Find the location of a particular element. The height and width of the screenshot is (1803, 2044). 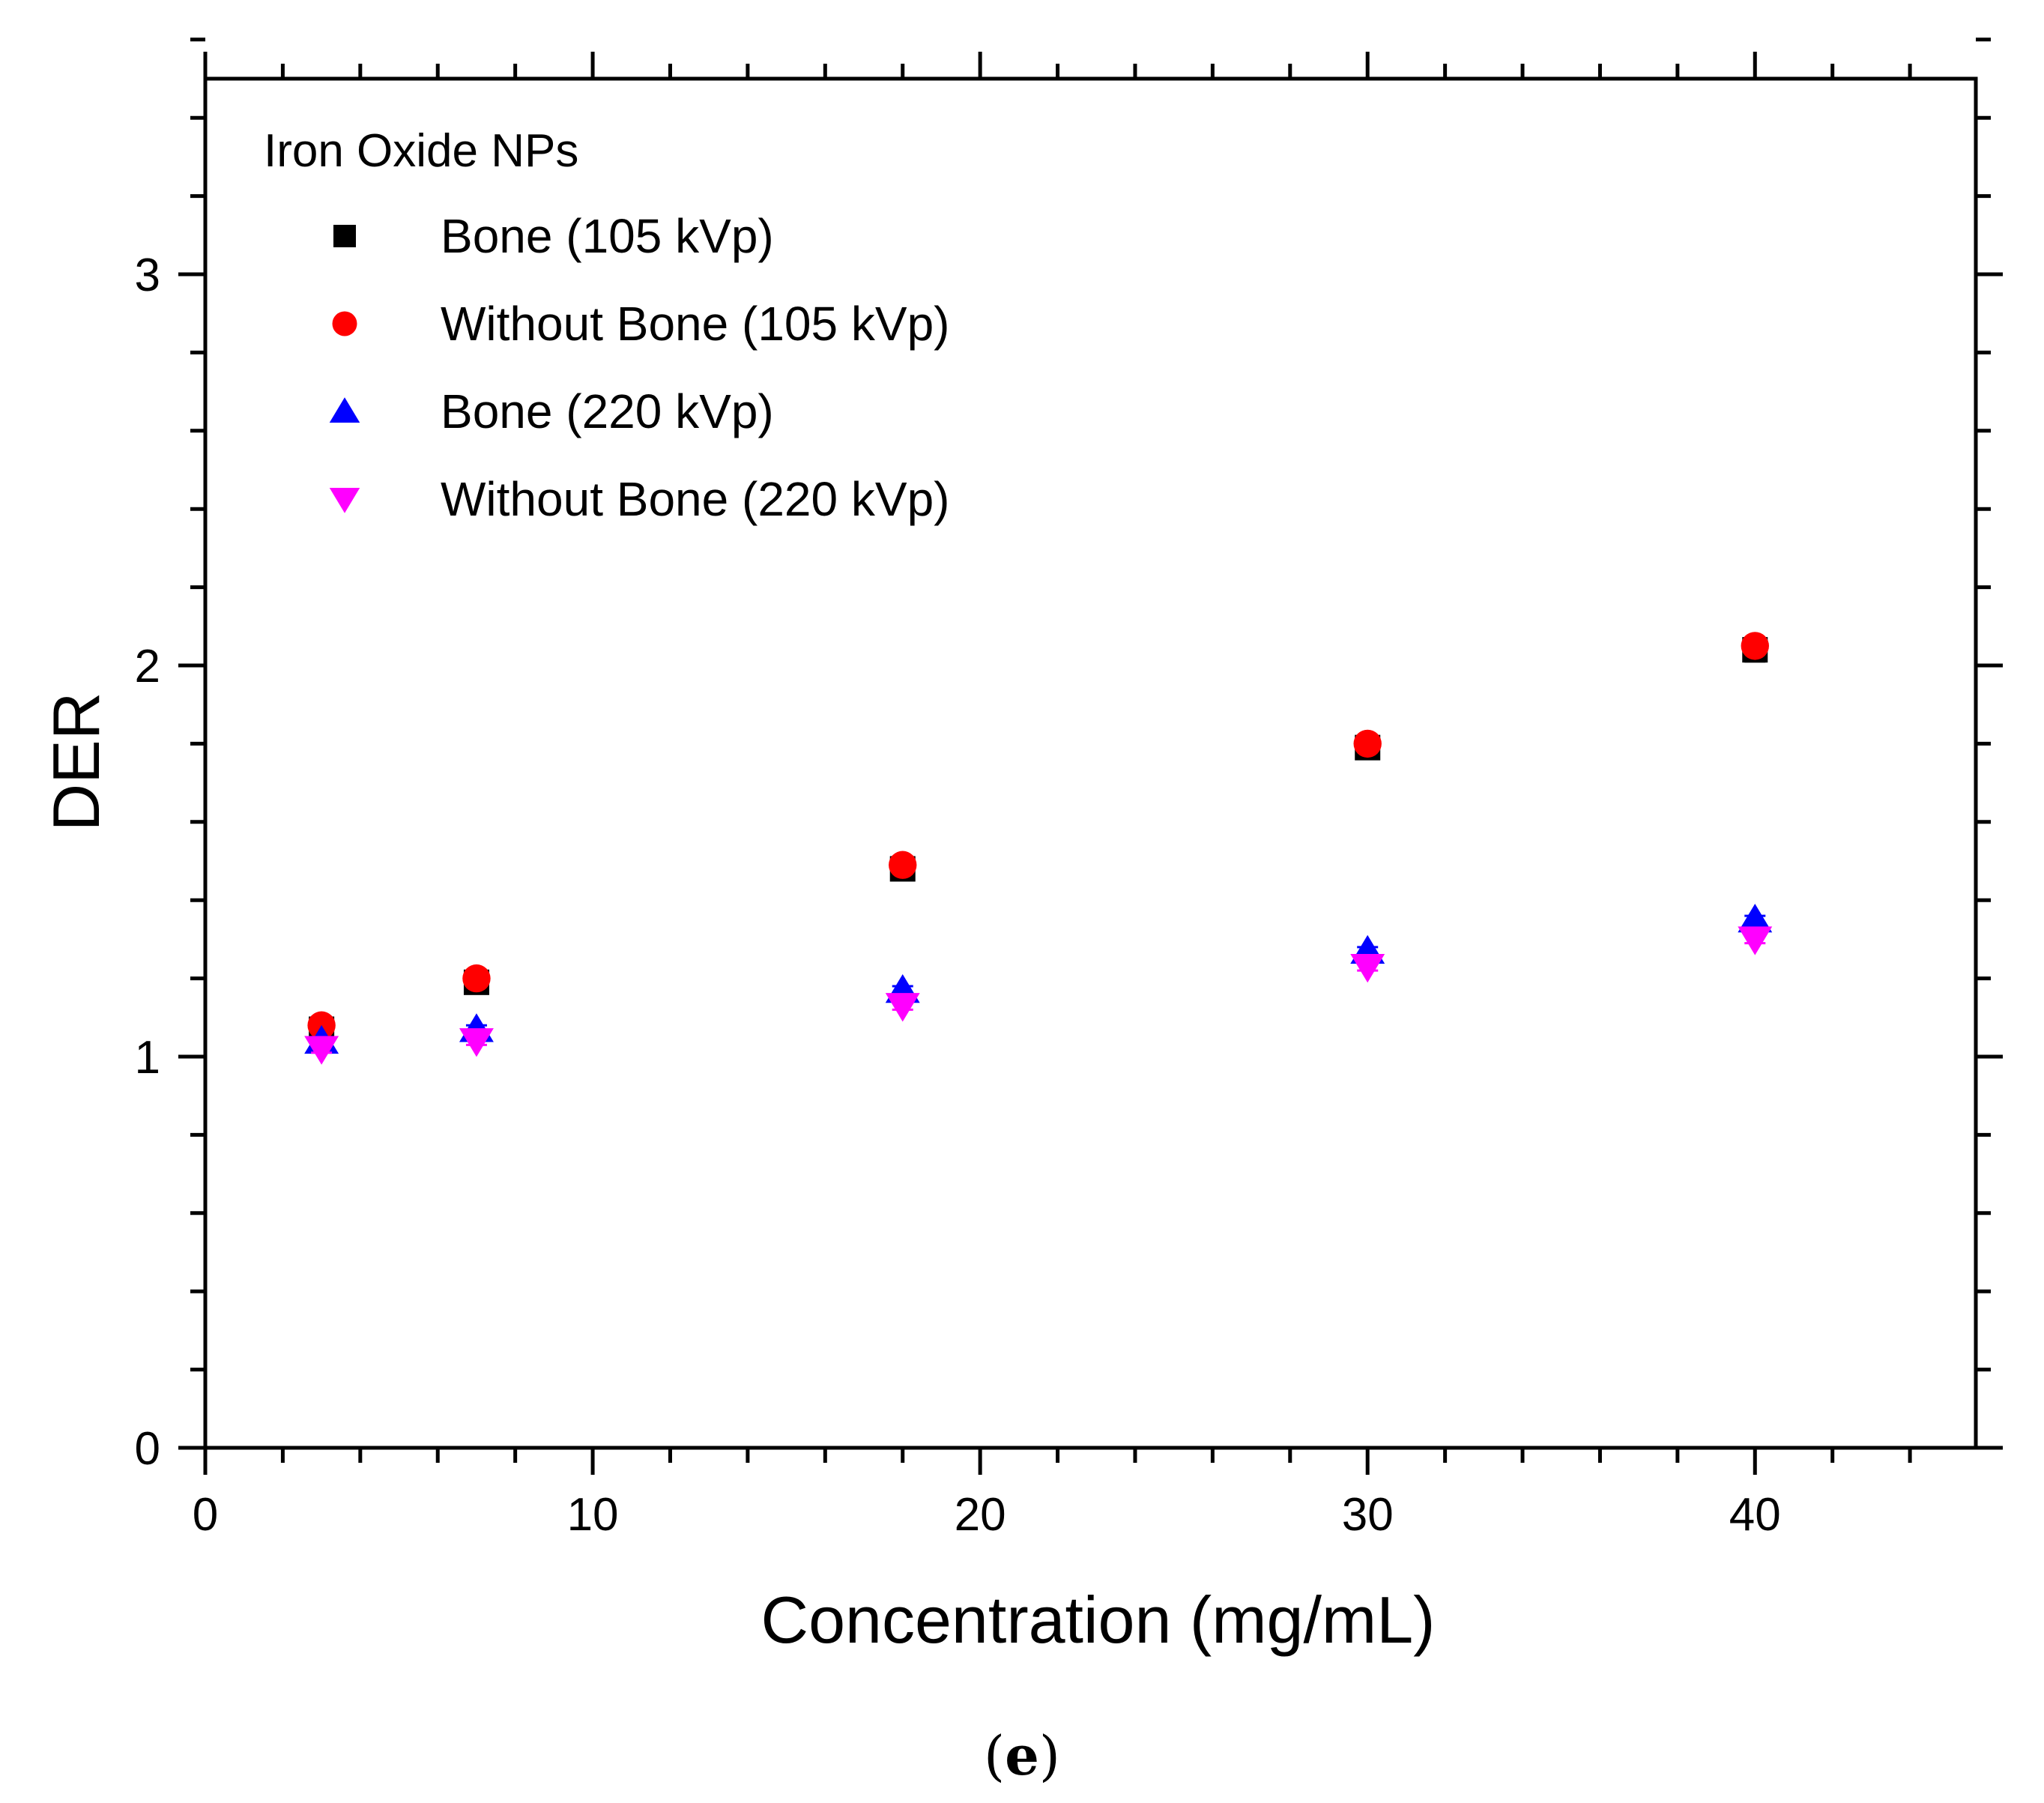

x-tick-label: 0 is located at coordinates (206, 1515).